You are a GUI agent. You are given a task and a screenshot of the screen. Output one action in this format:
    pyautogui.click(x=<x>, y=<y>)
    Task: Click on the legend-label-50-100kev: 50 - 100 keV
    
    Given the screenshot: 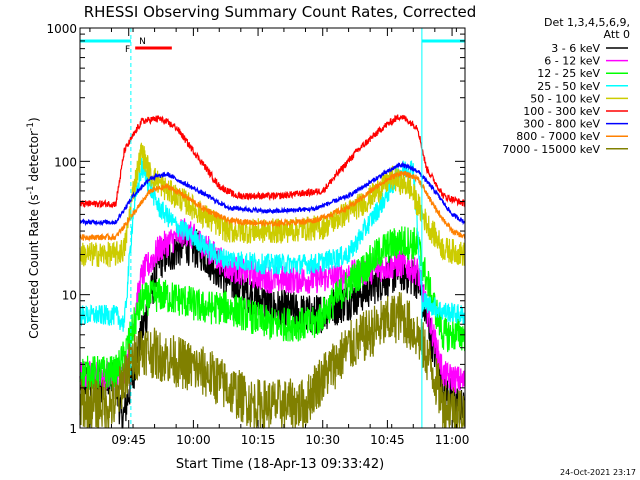 What is the action you would take?
    pyautogui.click(x=565, y=98)
    